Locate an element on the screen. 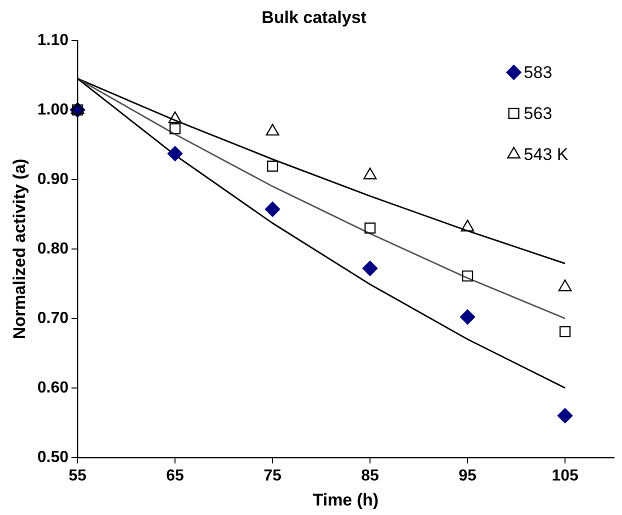 The height and width of the screenshot is (515, 622). y-tick-label: 0.70 is located at coordinates (53, 318).